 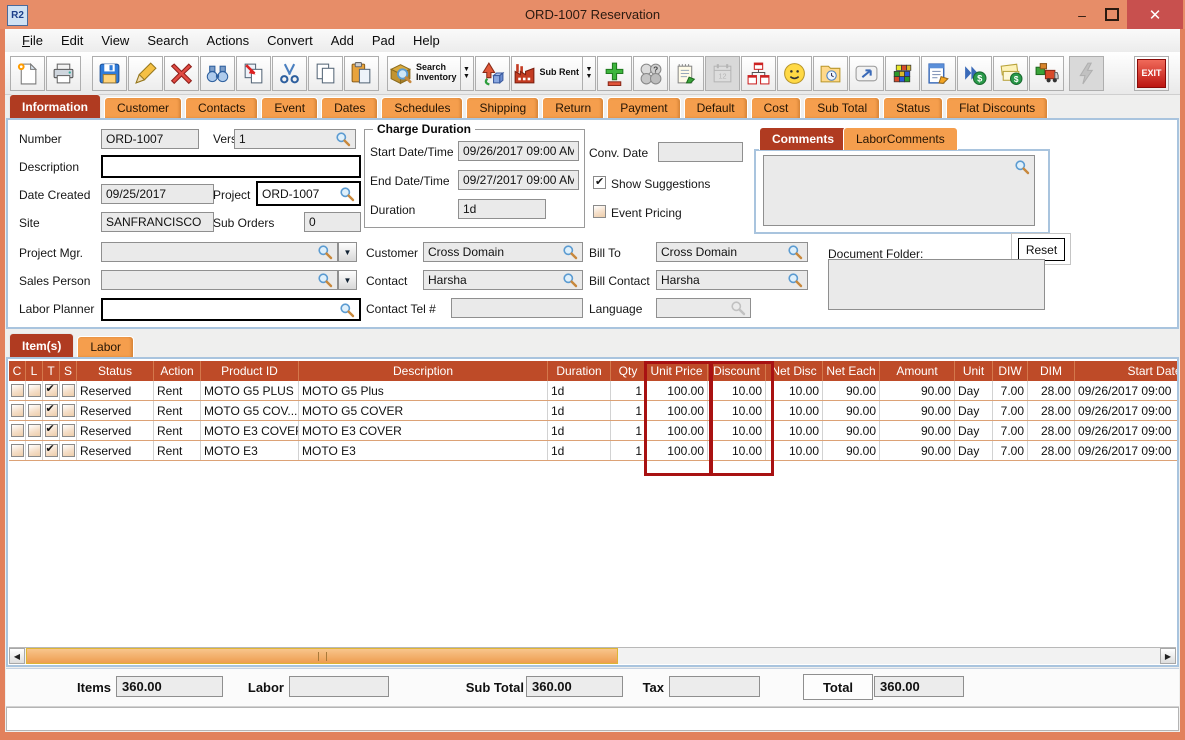 What do you see at coordinates (181, 73) in the screenshot?
I see `delete-button` at bounding box center [181, 73].